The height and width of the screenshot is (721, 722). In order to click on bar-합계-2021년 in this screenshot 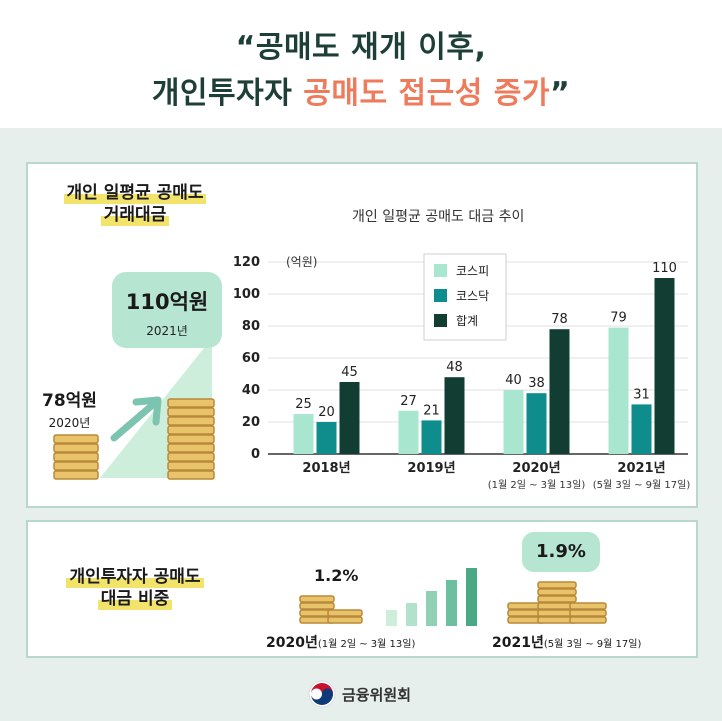, I will do `click(664, 366)`.